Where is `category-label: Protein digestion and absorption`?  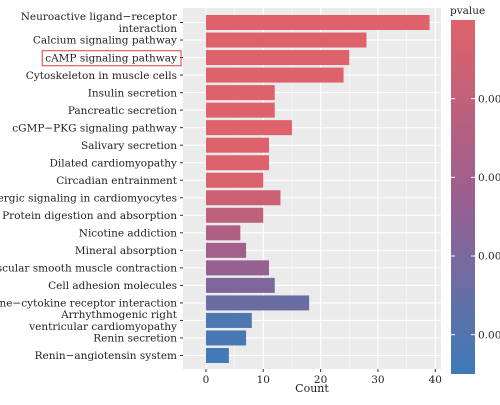 category-label: Protein digestion and absorption is located at coordinates (89, 216).